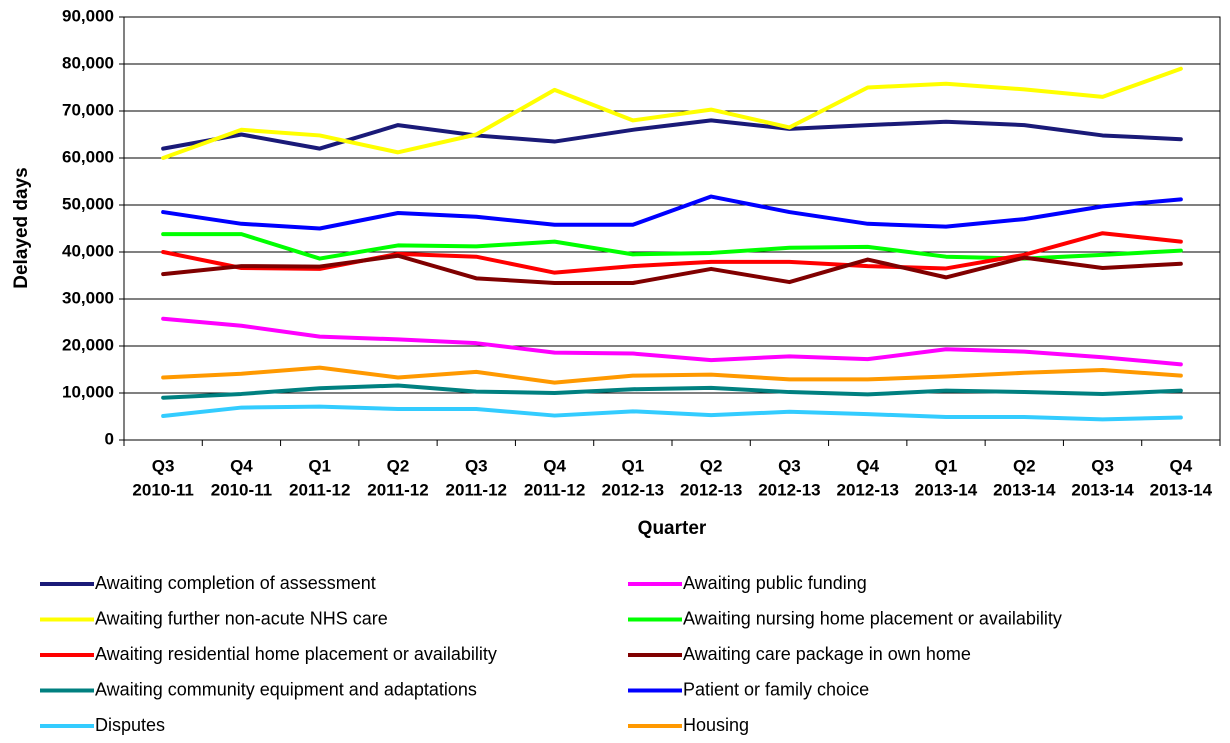  Describe the element at coordinates (88, 344) in the screenshot. I see `y-tick-label: 20,000` at that location.